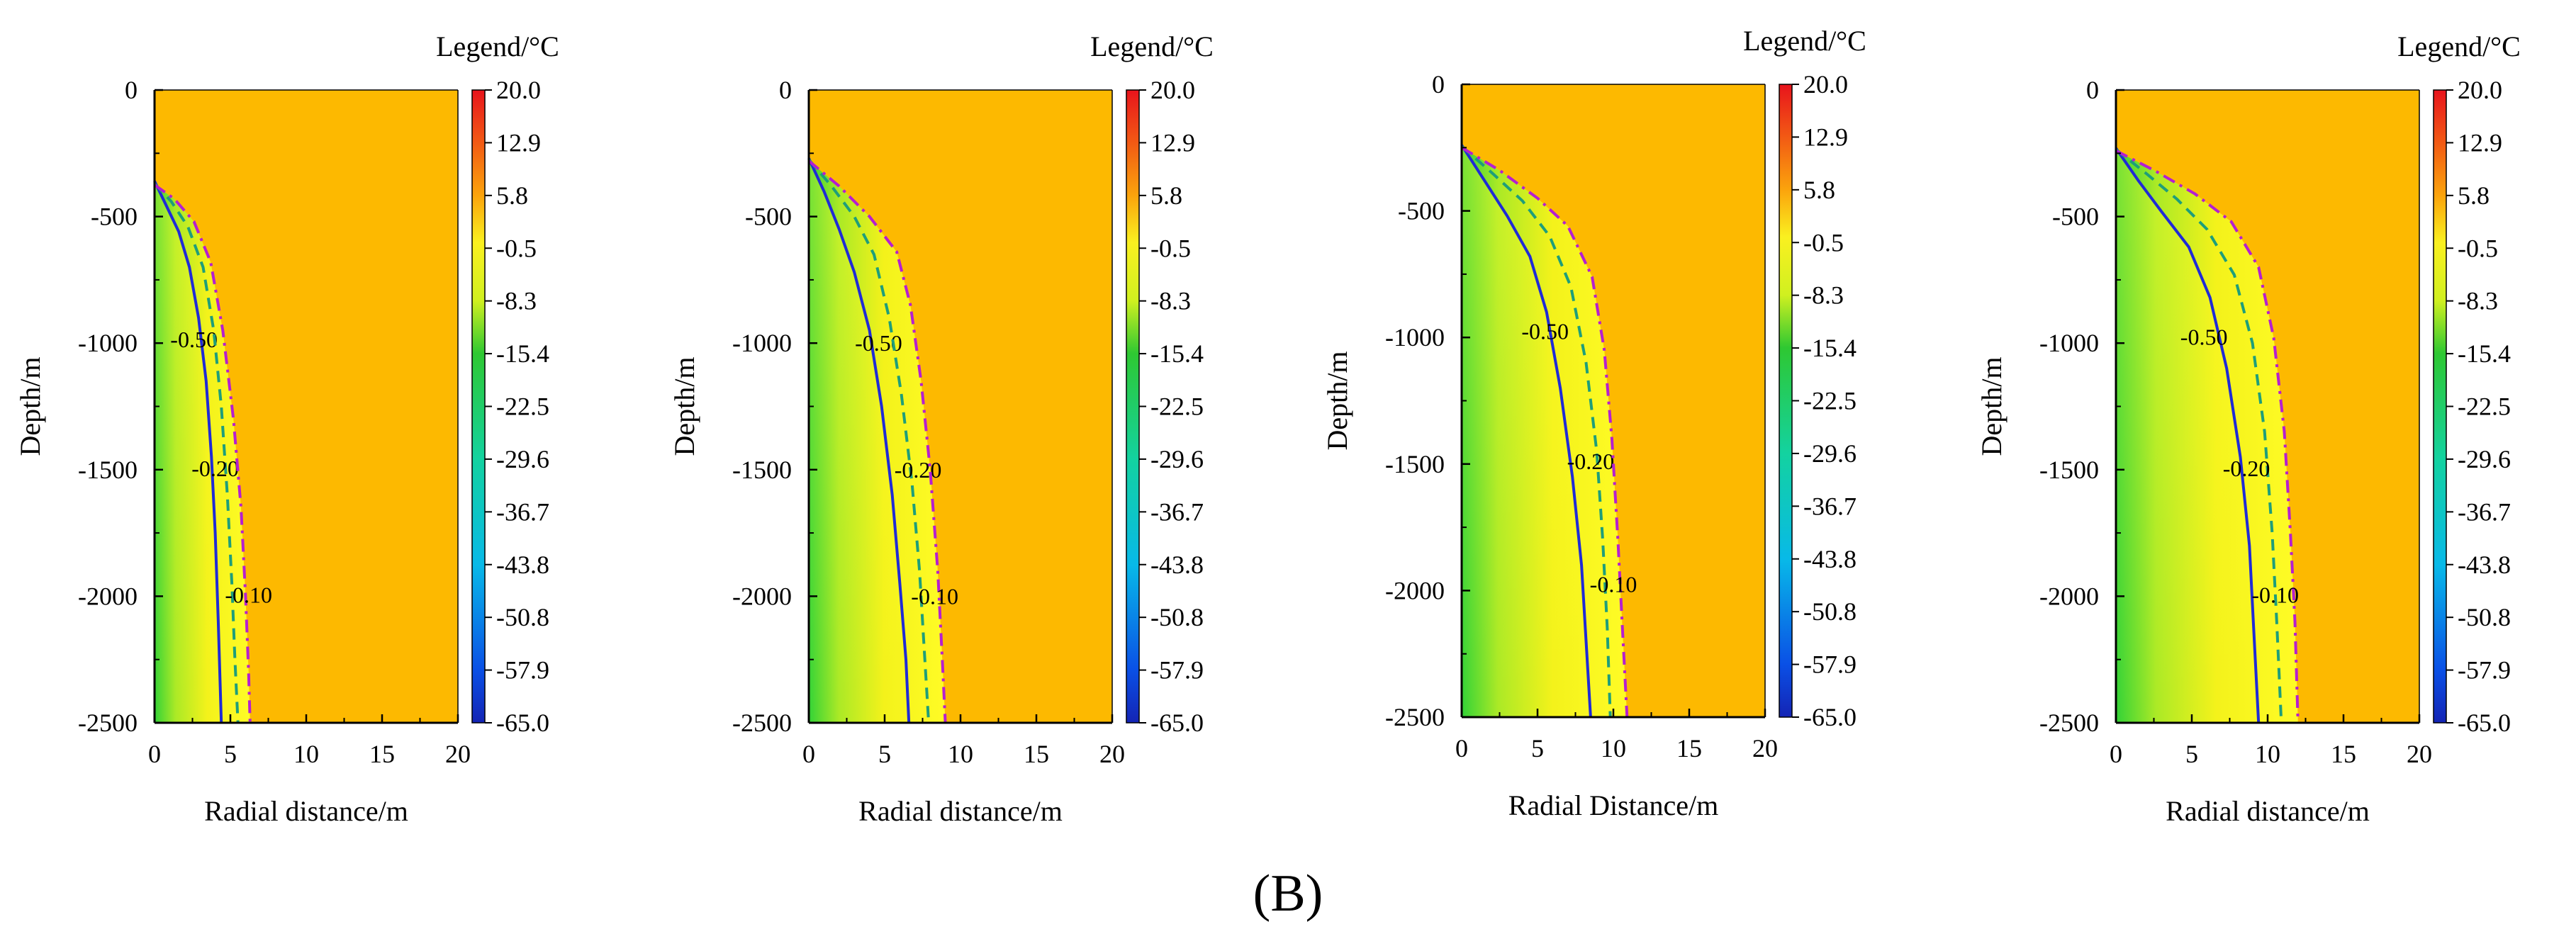 The image size is (2576, 929). What do you see at coordinates (762, 343) in the screenshot?
I see `y-tick-label: -1000` at bounding box center [762, 343].